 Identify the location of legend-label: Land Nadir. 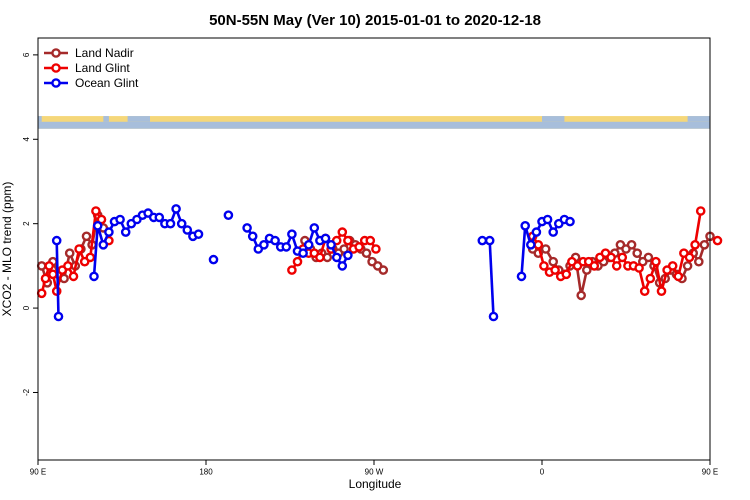
(104, 53).